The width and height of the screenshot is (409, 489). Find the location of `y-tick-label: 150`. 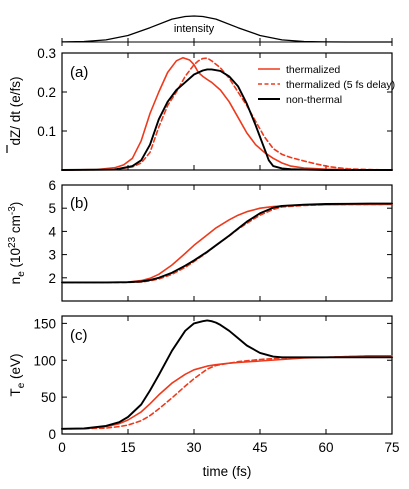

y-tick-label: 150 is located at coordinates (44, 323).